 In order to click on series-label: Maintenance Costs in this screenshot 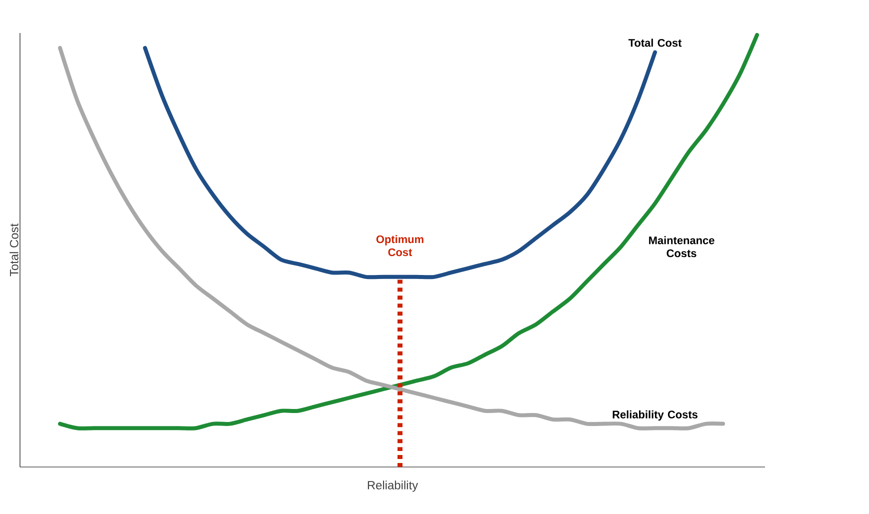, I will do `click(681, 247)`.